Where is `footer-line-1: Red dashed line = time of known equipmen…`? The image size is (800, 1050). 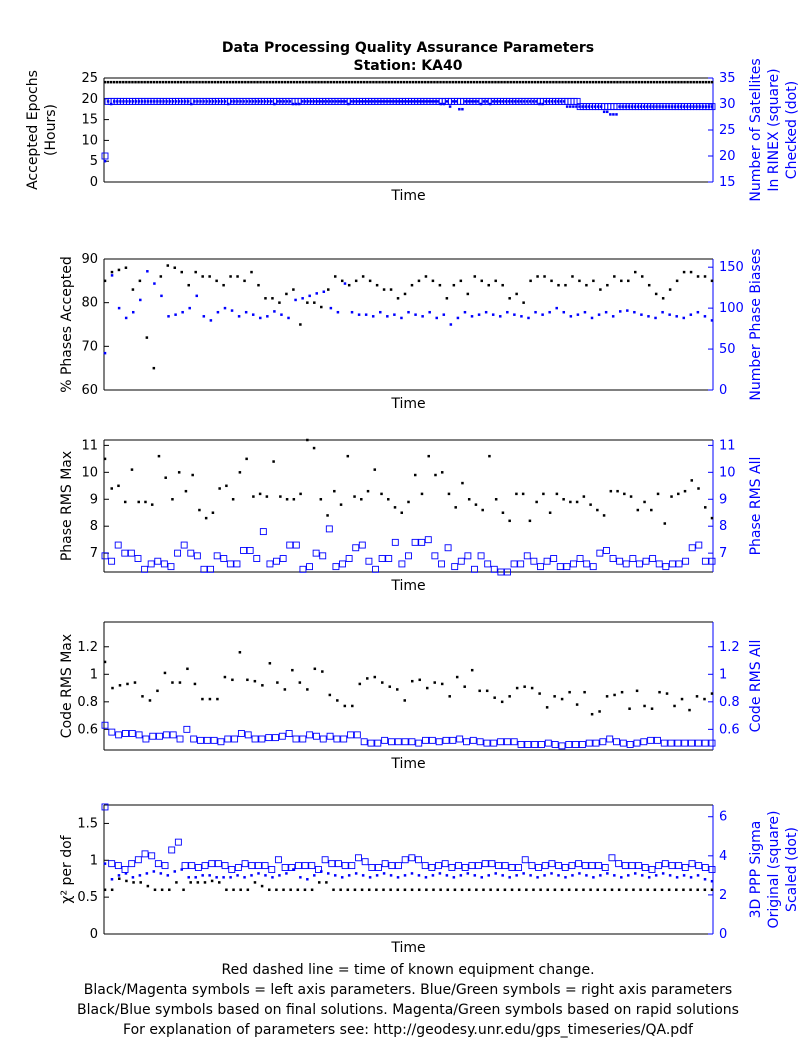
footer-line-1: Red dashed line = time of known equipmen… is located at coordinates (407, 970).